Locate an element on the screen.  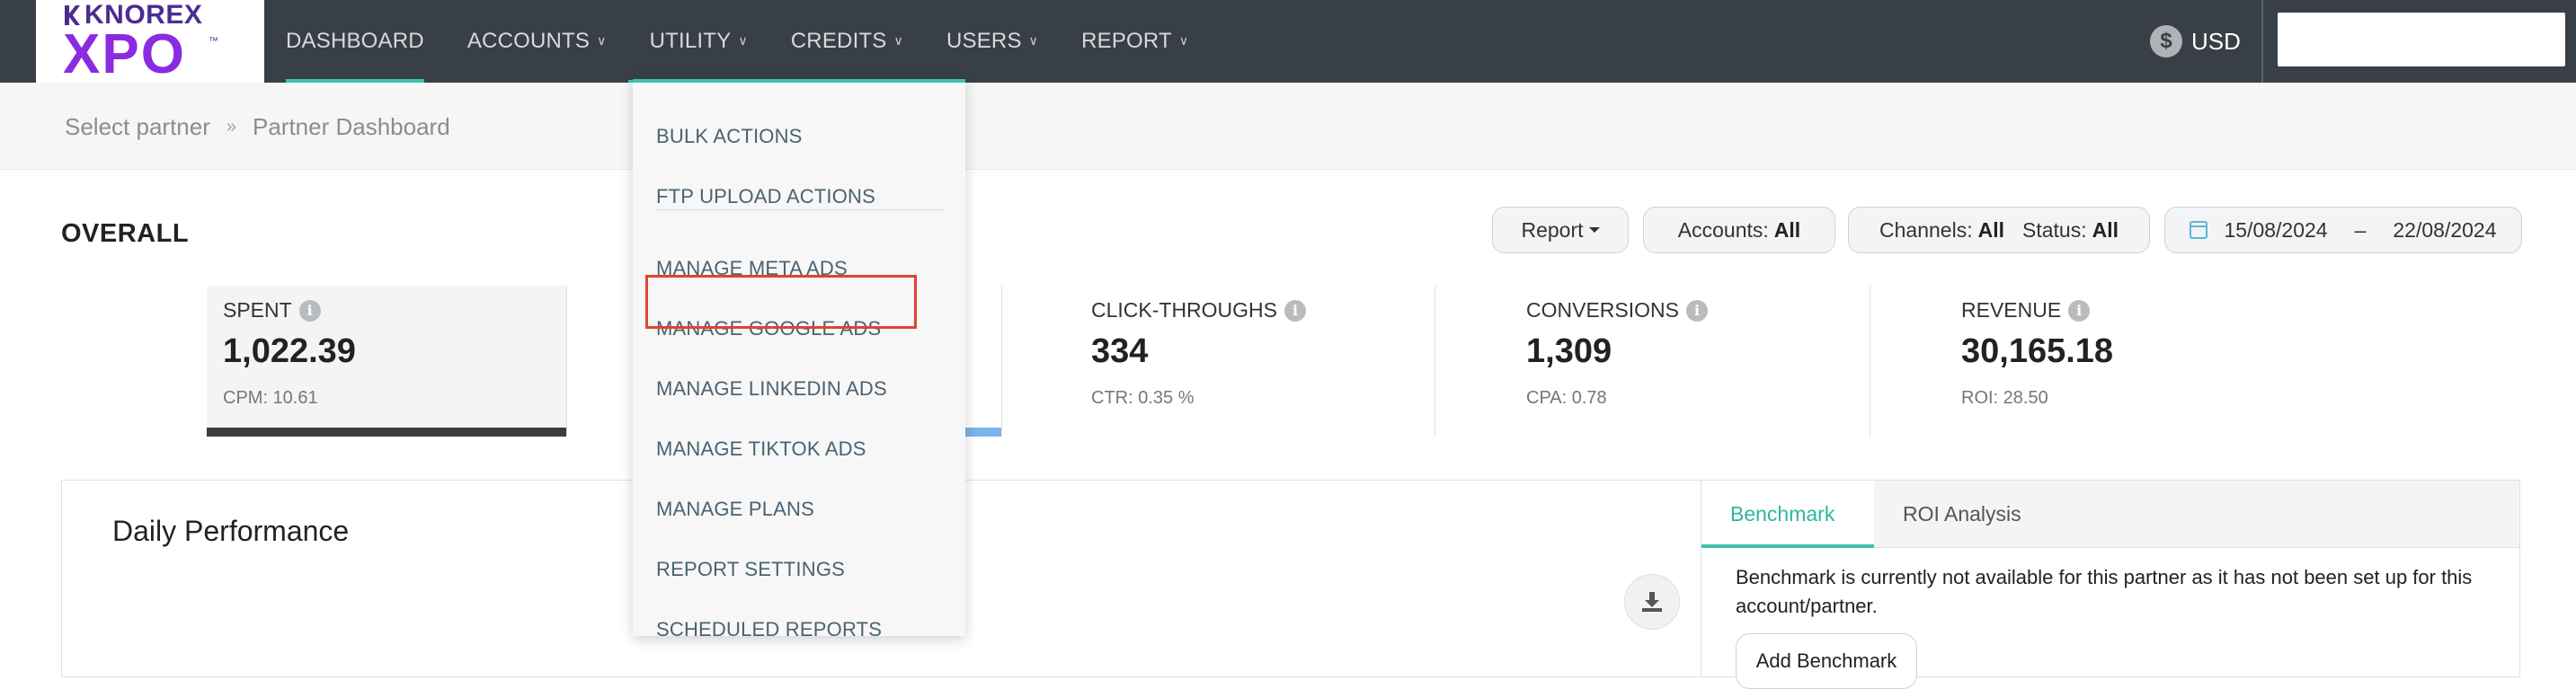
menu-item-scheduled-reports: SCHEDULED REPORTS is located at coordinates (769, 629).